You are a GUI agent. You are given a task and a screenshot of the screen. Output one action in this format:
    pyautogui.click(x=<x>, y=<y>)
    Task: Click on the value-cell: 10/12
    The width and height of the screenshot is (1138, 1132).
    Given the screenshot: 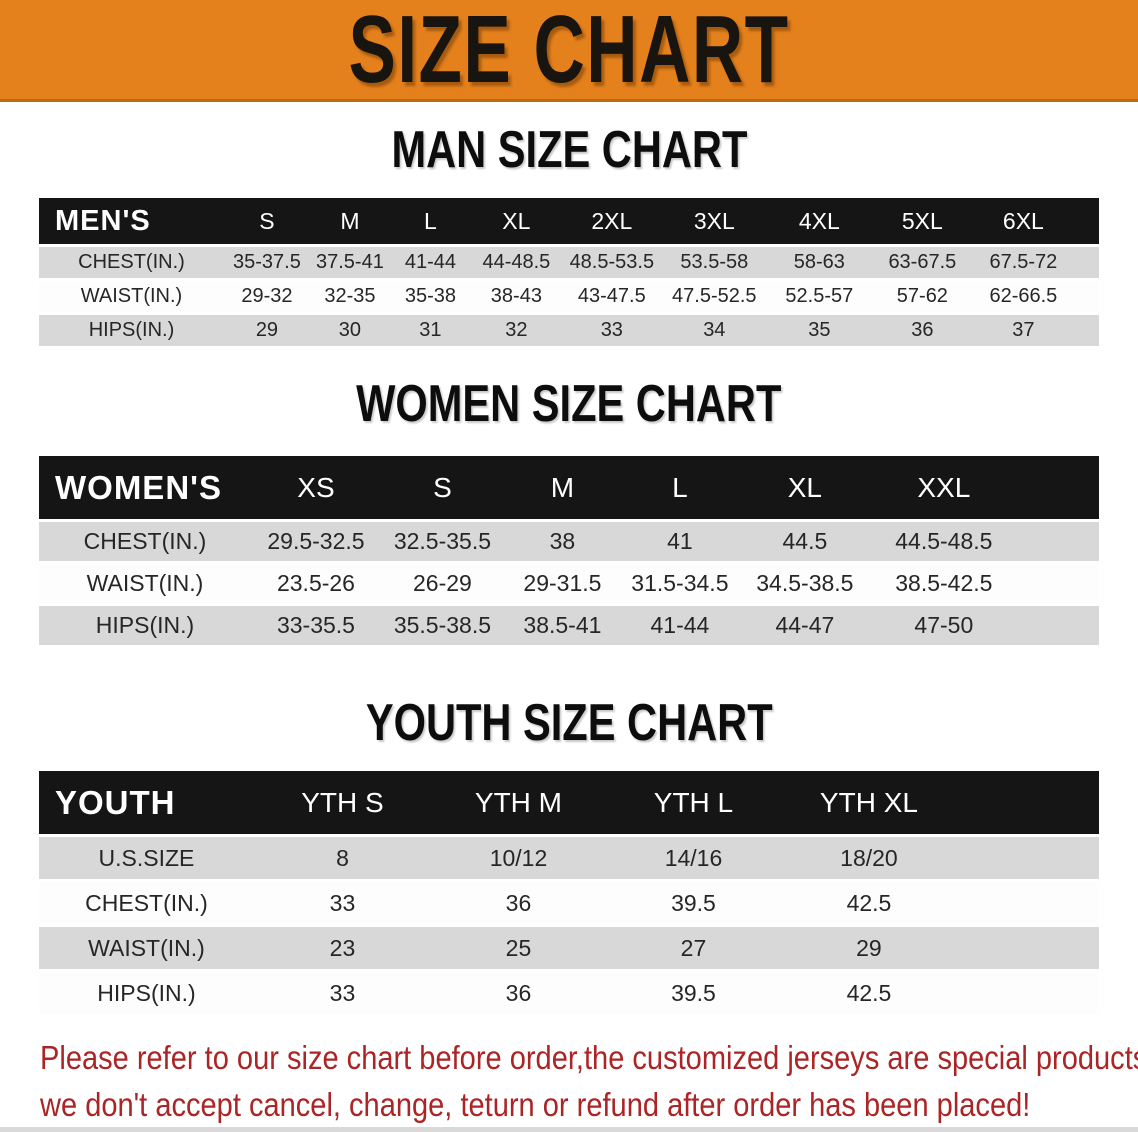 What is the action you would take?
    pyautogui.click(x=518, y=857)
    